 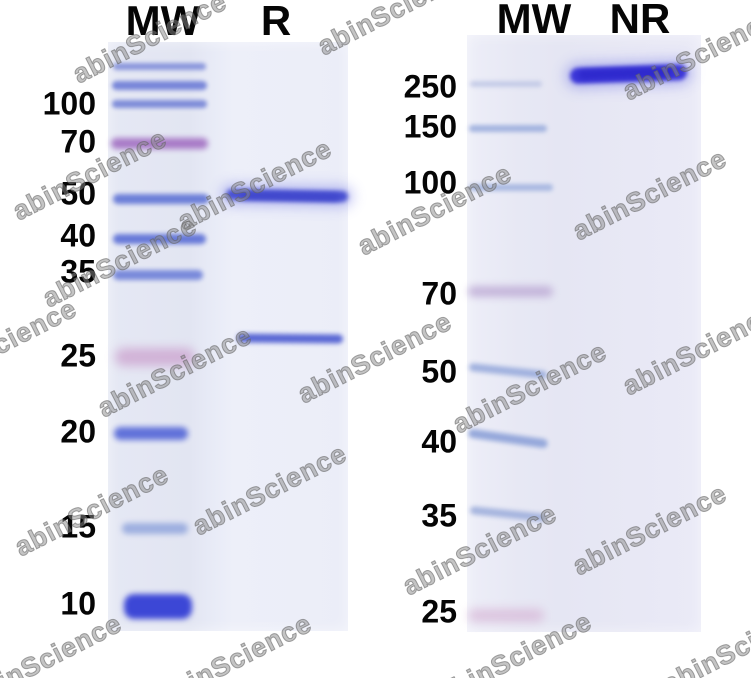 What do you see at coordinates (78, 431) in the screenshot?
I see `mw-label-20: 20` at bounding box center [78, 431].